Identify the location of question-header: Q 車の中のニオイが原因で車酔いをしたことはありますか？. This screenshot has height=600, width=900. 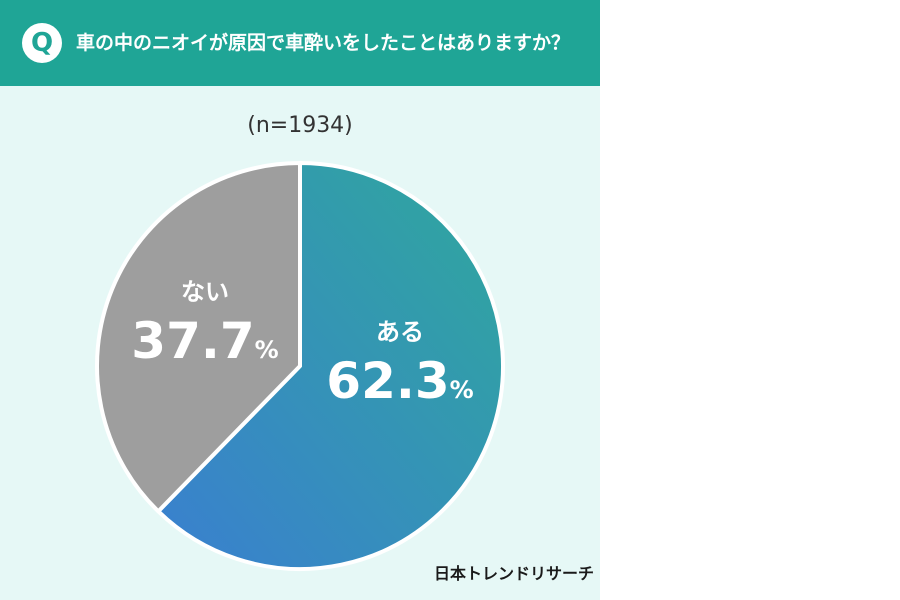
(300, 43).